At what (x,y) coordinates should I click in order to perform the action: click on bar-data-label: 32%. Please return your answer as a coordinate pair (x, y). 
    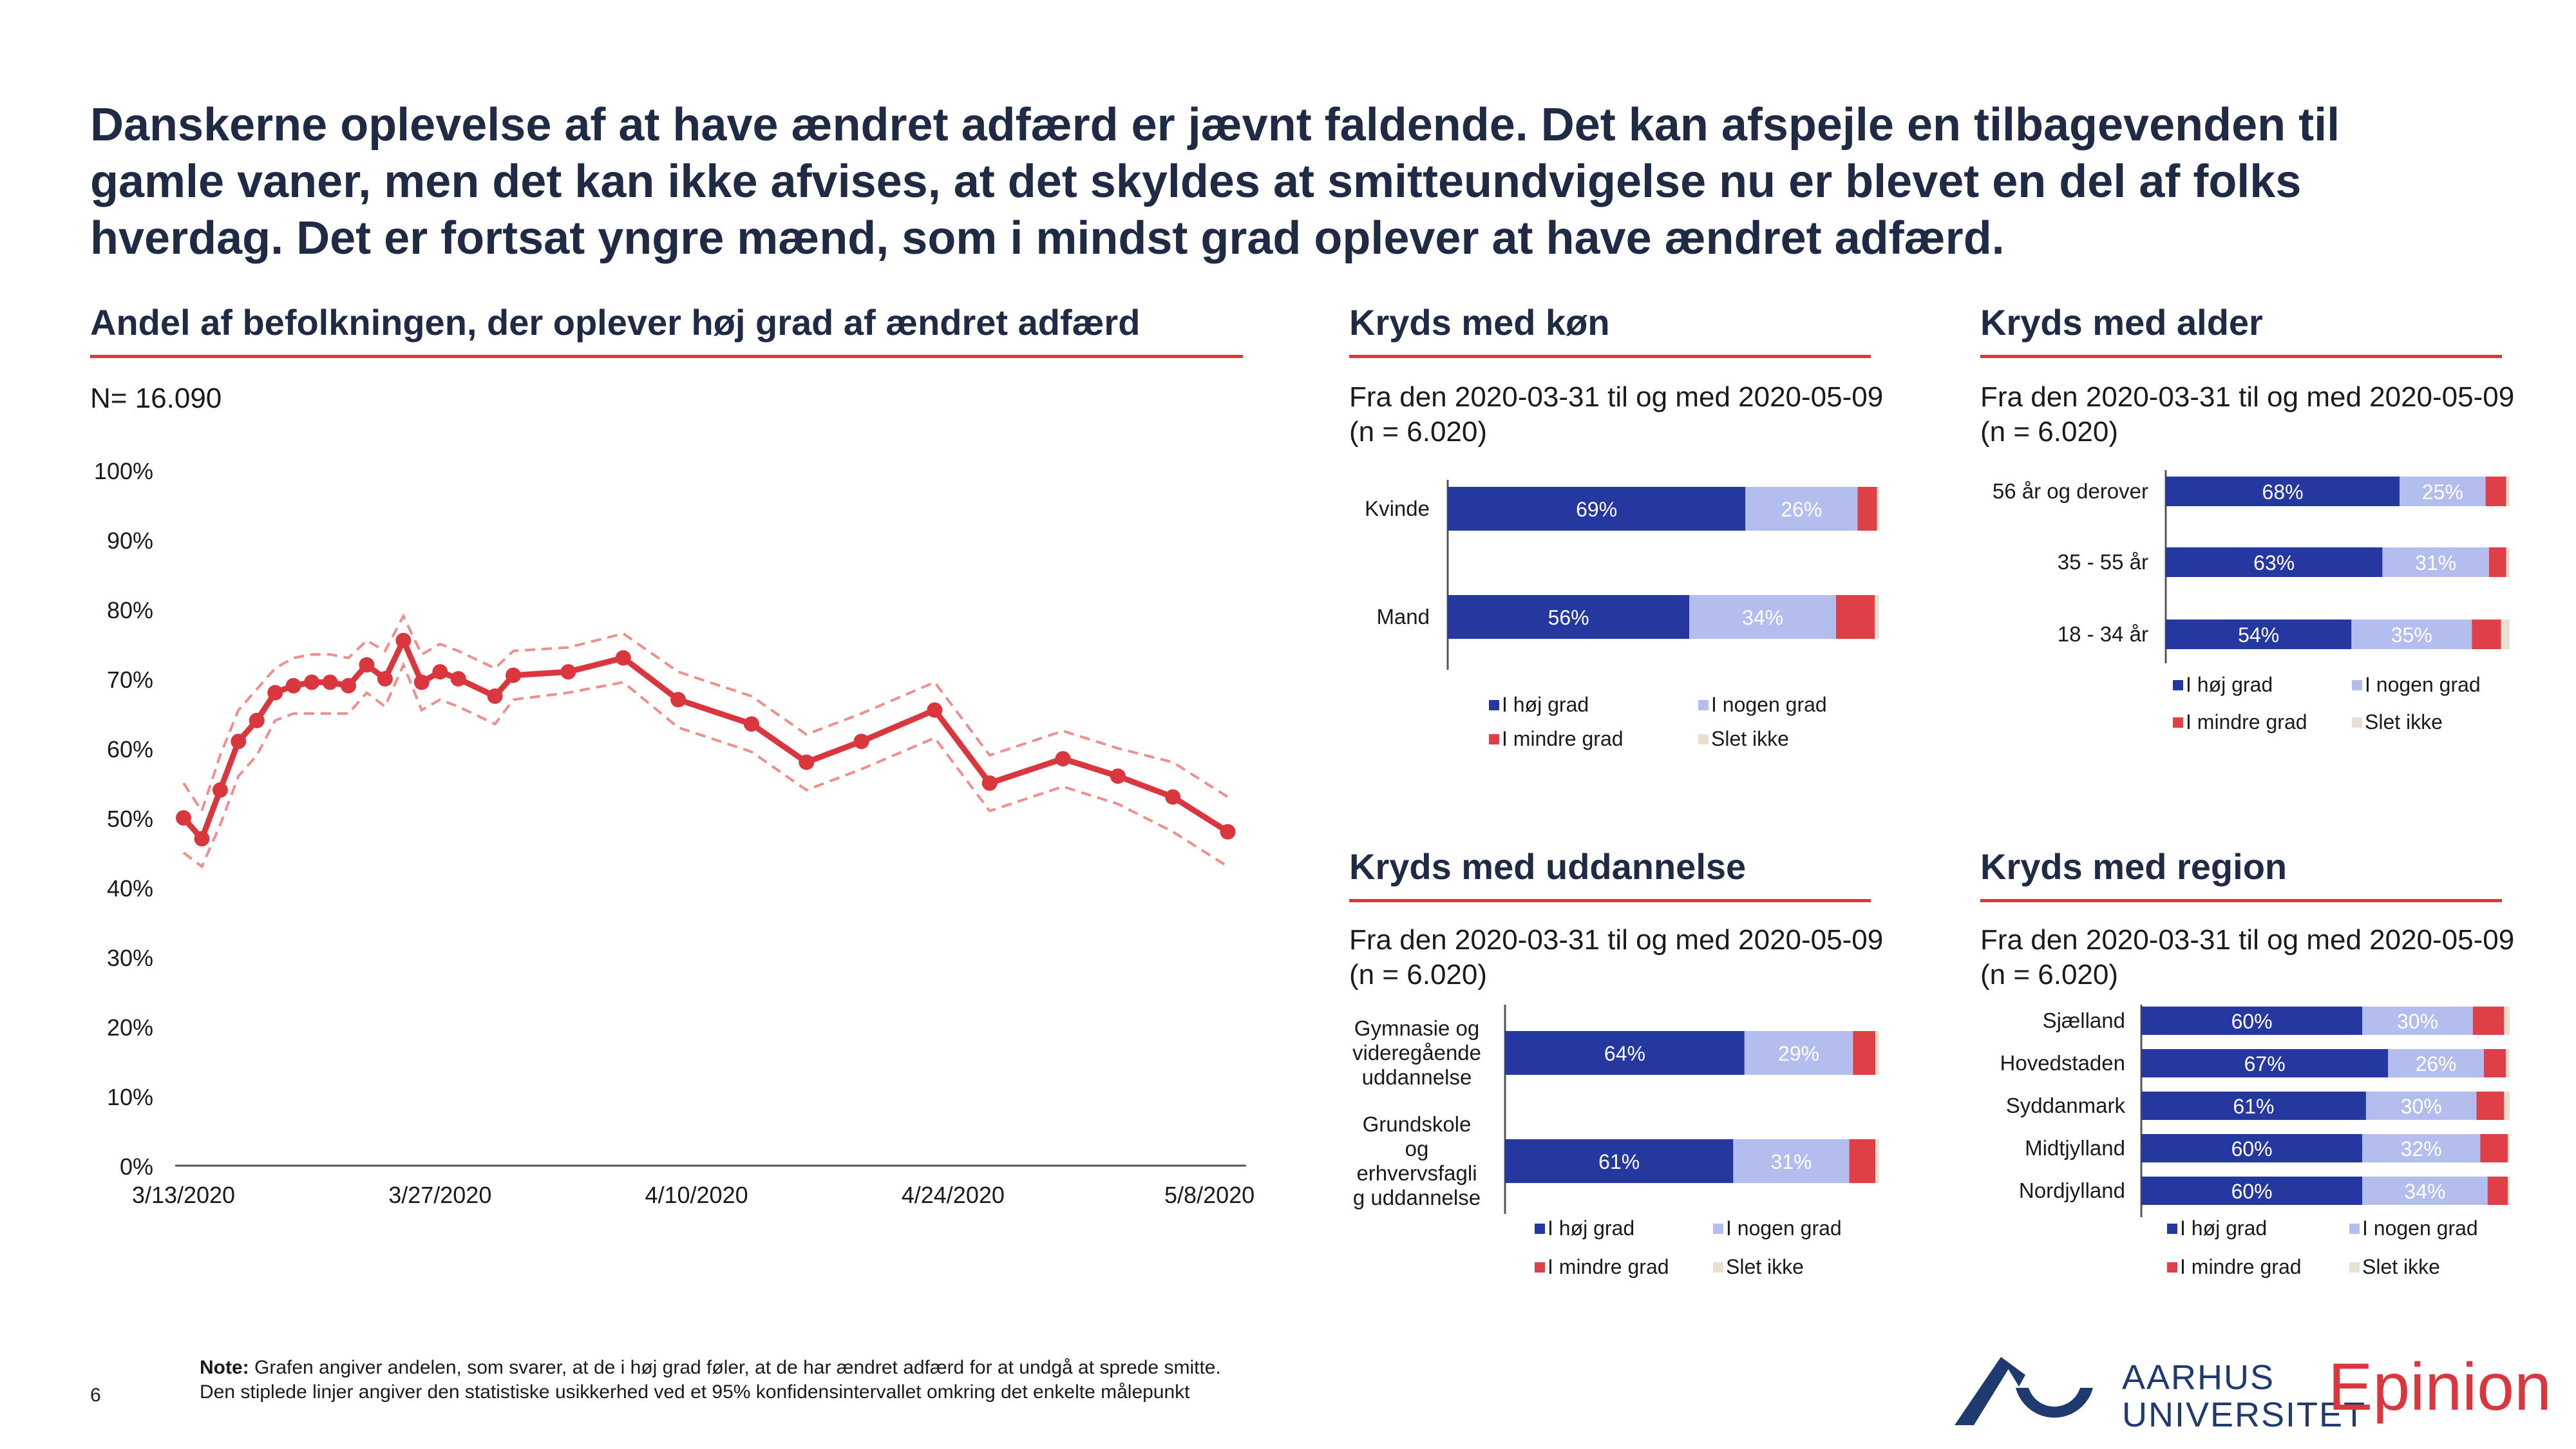
    Looking at the image, I should click on (2421, 1148).